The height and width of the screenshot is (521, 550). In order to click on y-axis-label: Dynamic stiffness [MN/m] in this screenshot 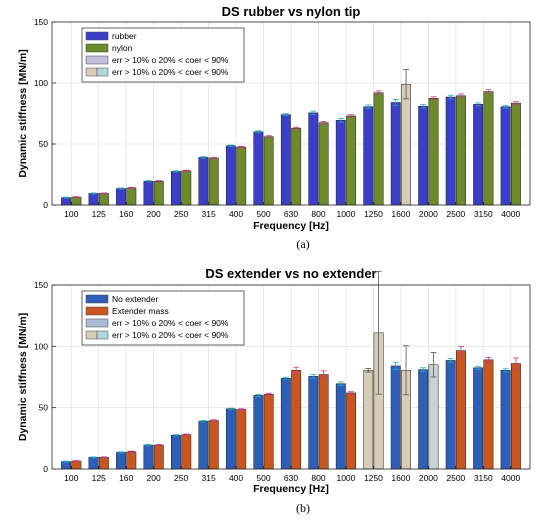, I will do `click(23, 113)`.